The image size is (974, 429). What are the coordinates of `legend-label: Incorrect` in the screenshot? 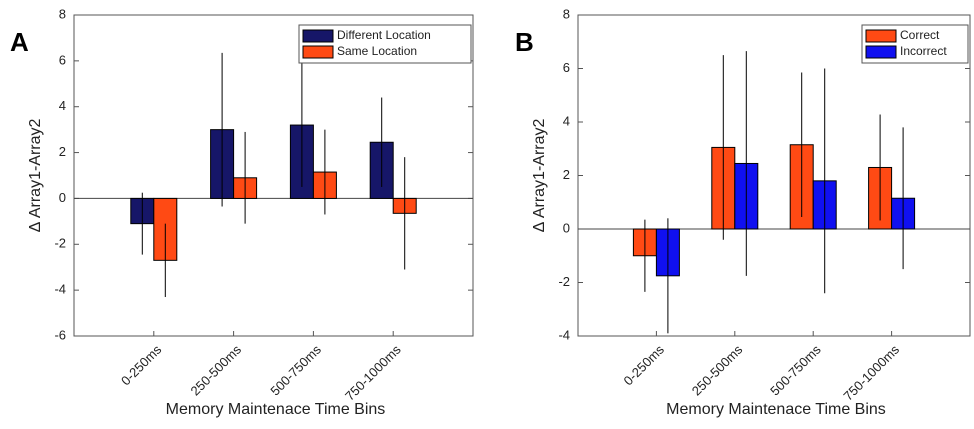 It's located at (923, 51).